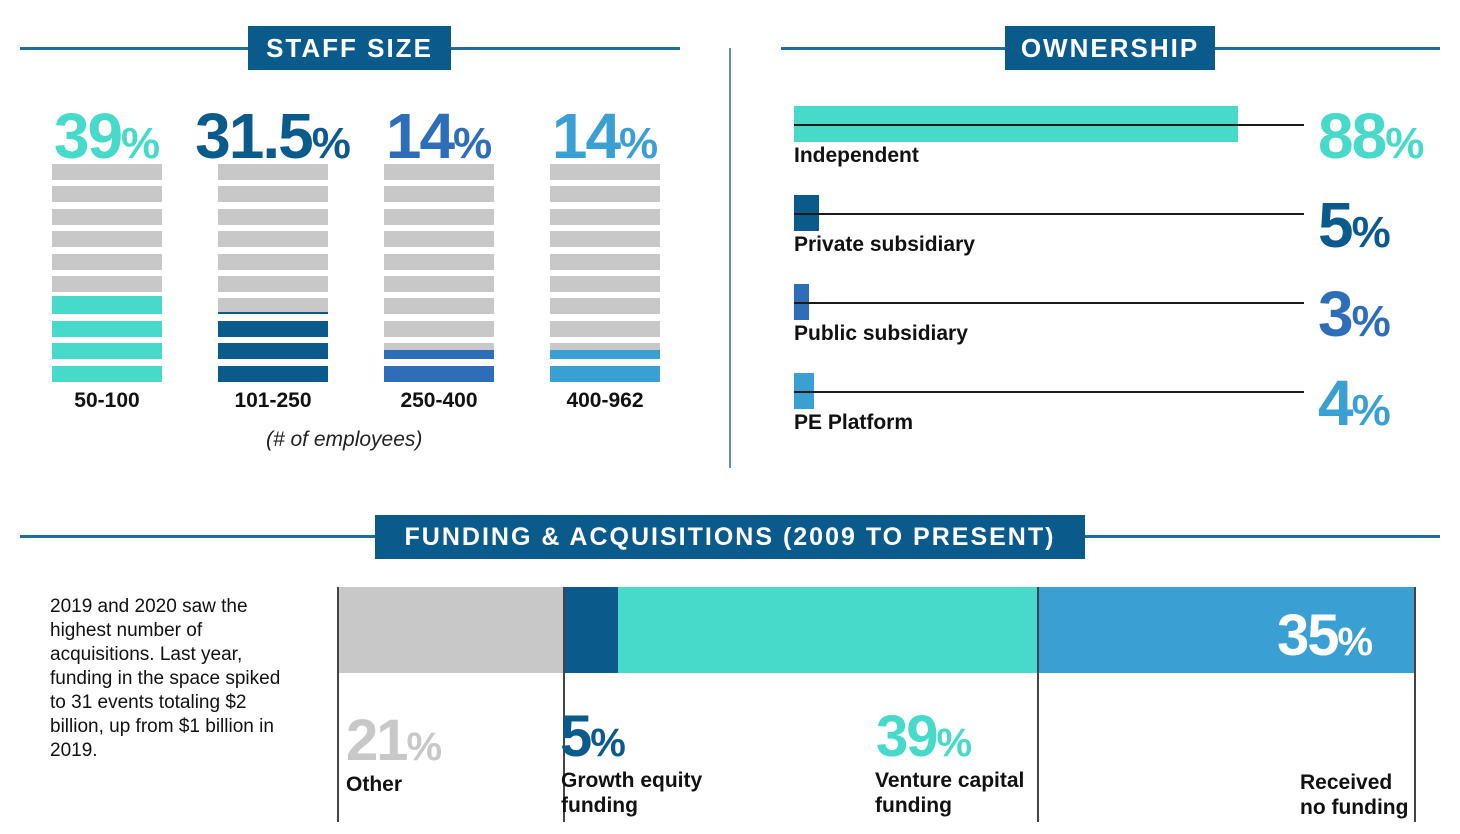  I want to click on staff-size-category-label: 250-400, so click(439, 400).